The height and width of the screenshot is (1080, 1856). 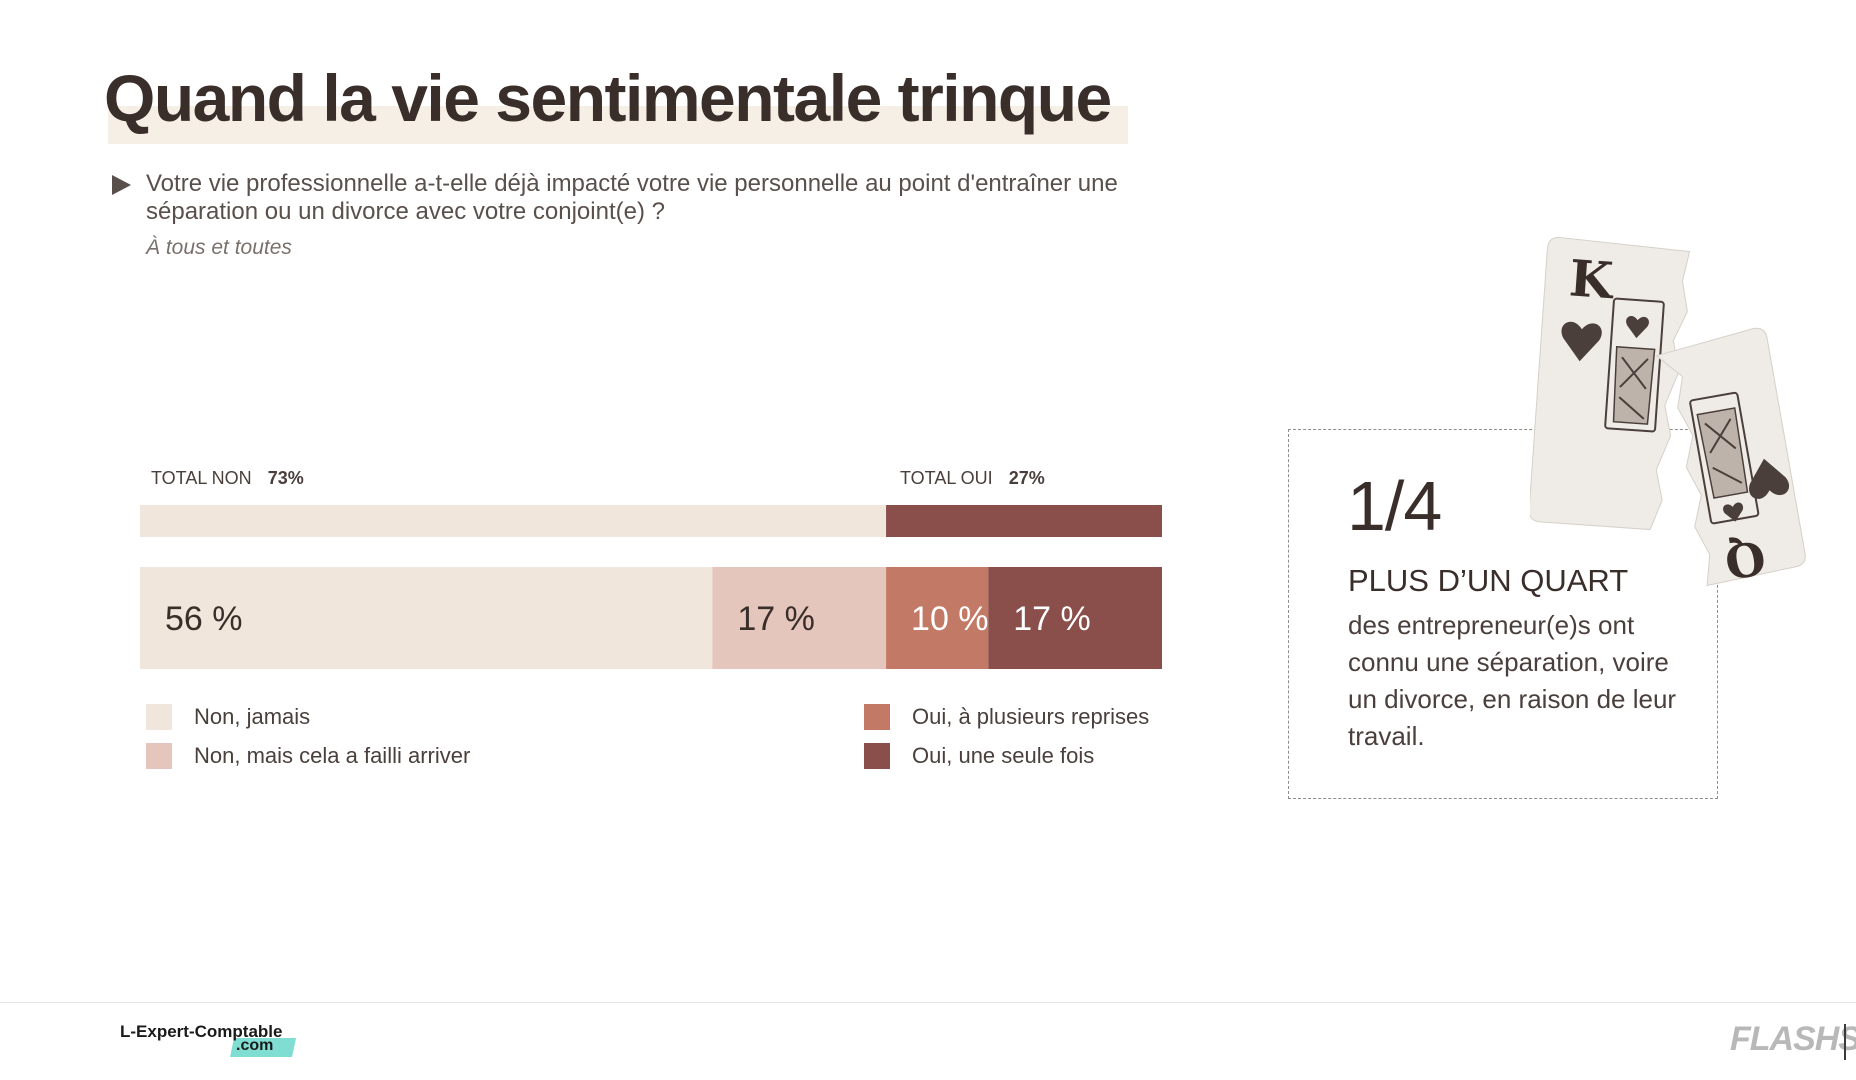 I want to click on bar-segment-label-1: 17 %, so click(x=776, y=619).